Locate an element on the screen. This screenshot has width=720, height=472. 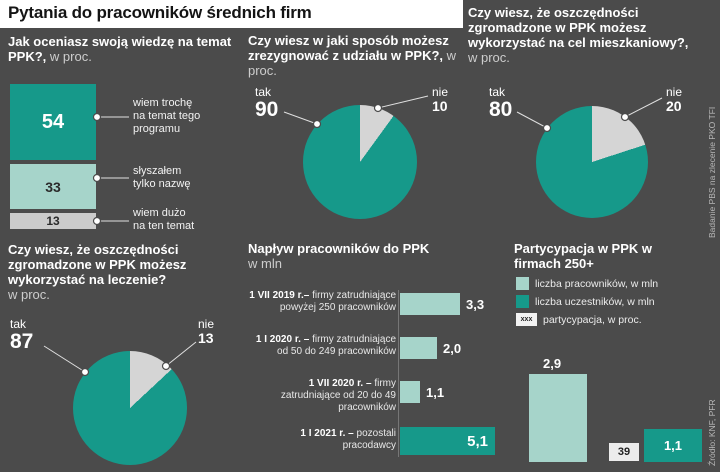
resign-pie-no-label: nie 10 is located at coordinates (440, 100).